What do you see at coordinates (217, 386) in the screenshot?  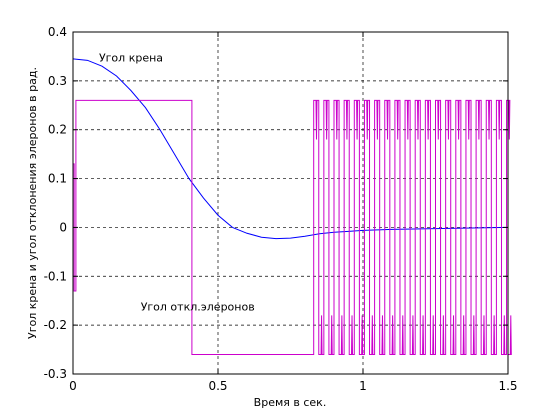 I see `x-tick-label: 0.5` at bounding box center [217, 386].